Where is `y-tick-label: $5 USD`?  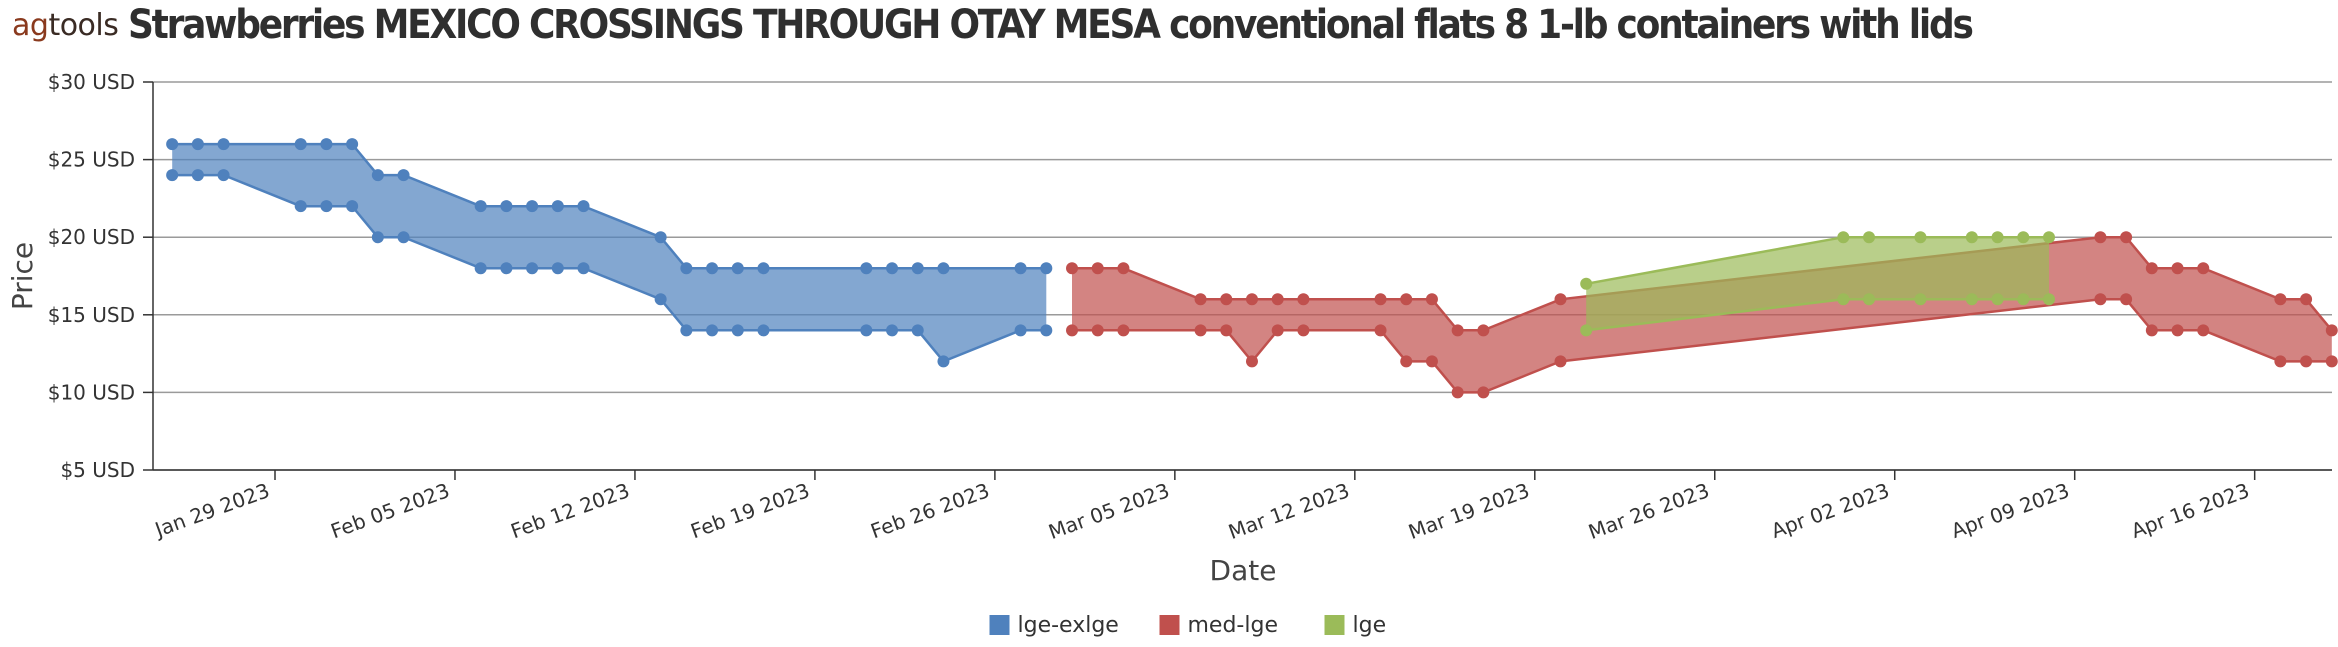 y-tick-label: $5 USD is located at coordinates (97, 470).